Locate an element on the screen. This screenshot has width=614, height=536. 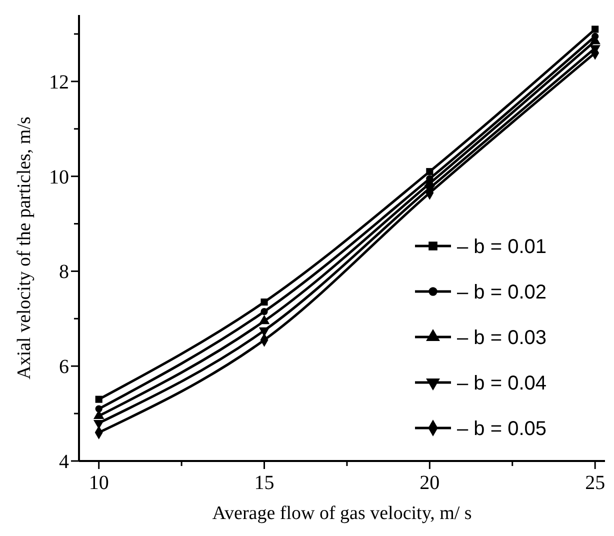
x-axis-title: Average flow of gas velocity, m/ s is located at coordinates (342, 513).